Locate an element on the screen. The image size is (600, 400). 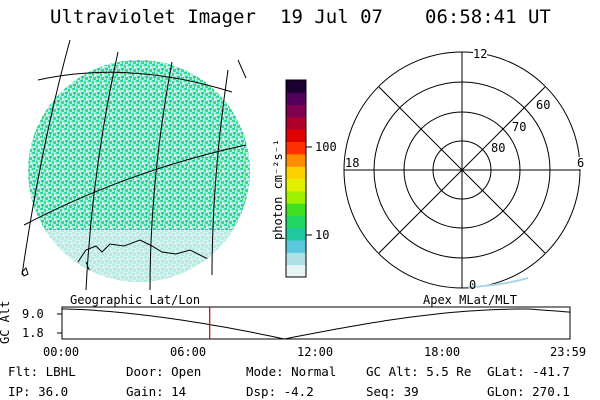
coastline is located at coordinates (158, 251).